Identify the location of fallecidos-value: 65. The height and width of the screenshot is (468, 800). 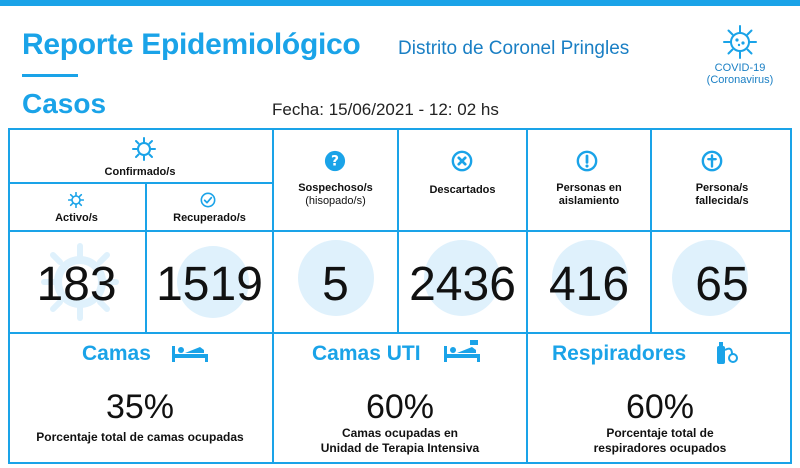
(722, 284).